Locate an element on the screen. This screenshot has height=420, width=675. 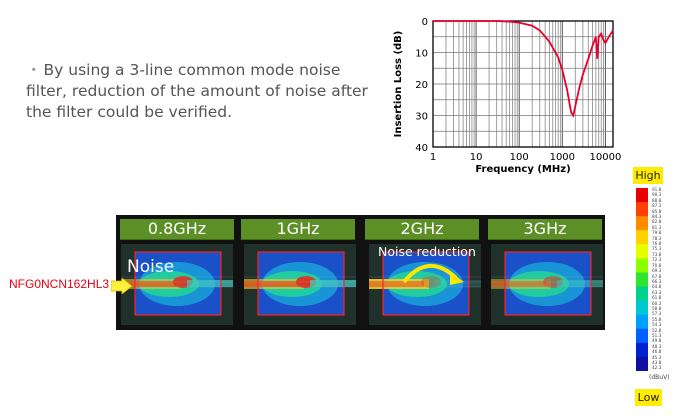
scale-tick-label: 64.8 is located at coordinates (657, 287).